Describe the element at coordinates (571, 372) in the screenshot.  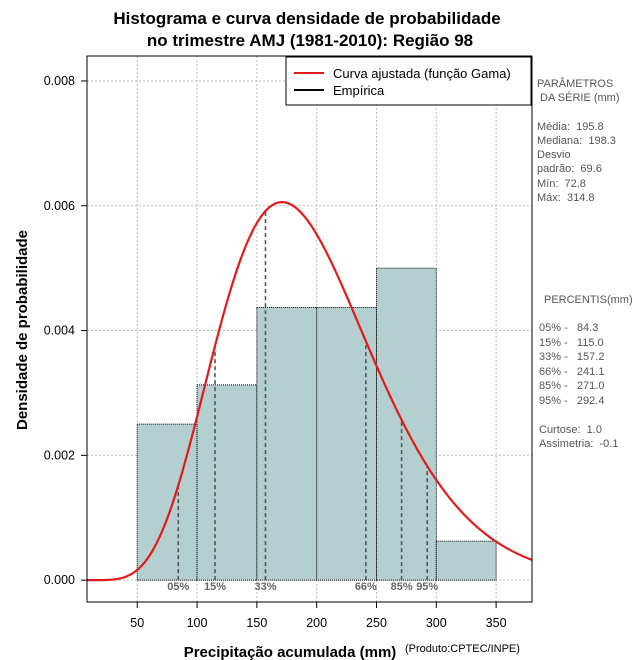
I see `percentil-66: 66% - 241.1` at that location.